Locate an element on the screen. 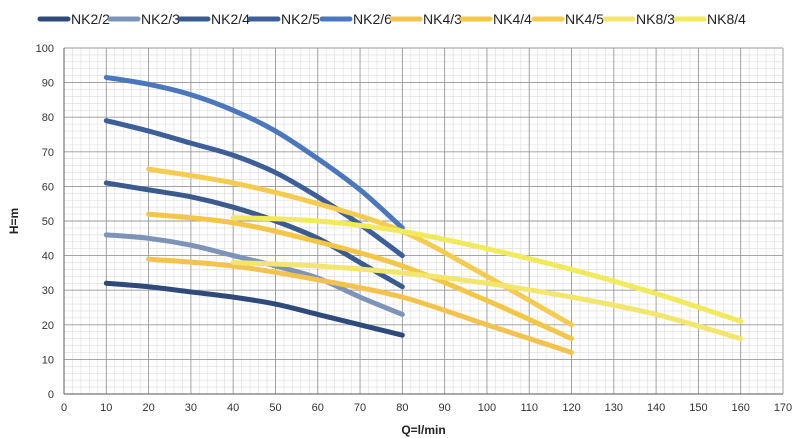 The width and height of the screenshot is (808, 438). x-axis-title: Q=l/min is located at coordinates (423, 430).